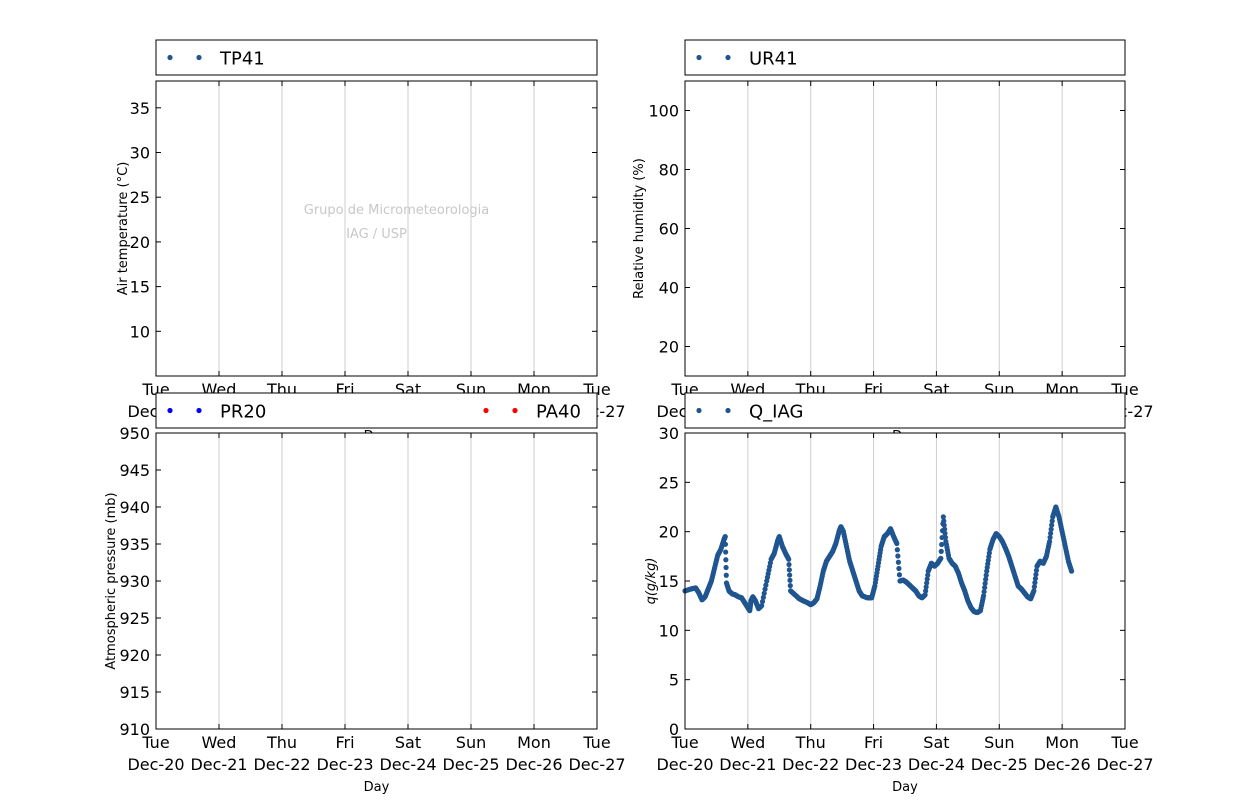 The width and height of the screenshot is (1250, 810). Describe the element at coordinates (140, 242) in the screenshot. I see `y-tick-label: 20` at that location.